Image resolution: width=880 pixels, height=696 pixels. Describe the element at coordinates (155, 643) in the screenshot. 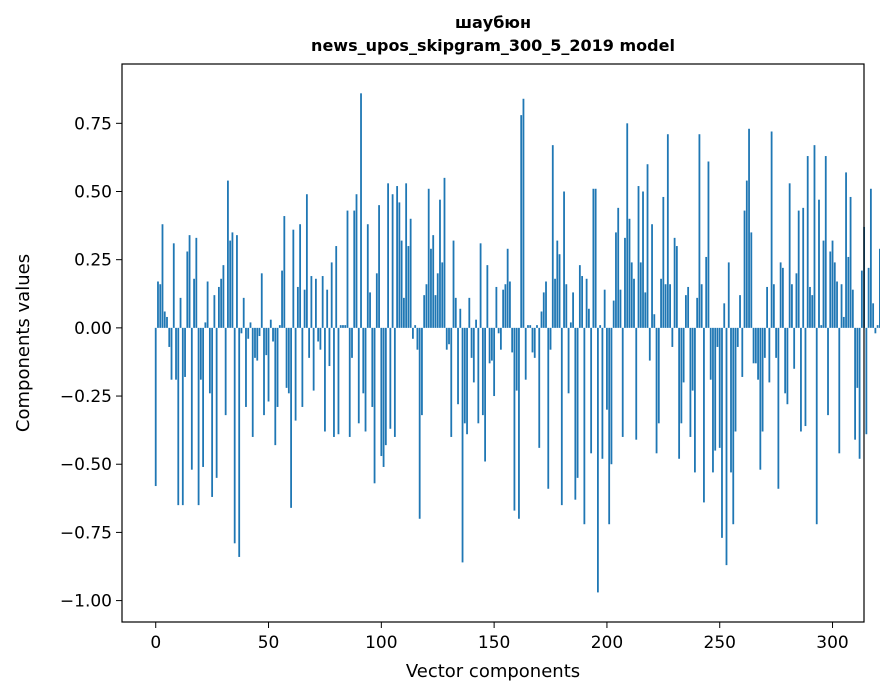

I see `x-tick-label: 0` at that location.